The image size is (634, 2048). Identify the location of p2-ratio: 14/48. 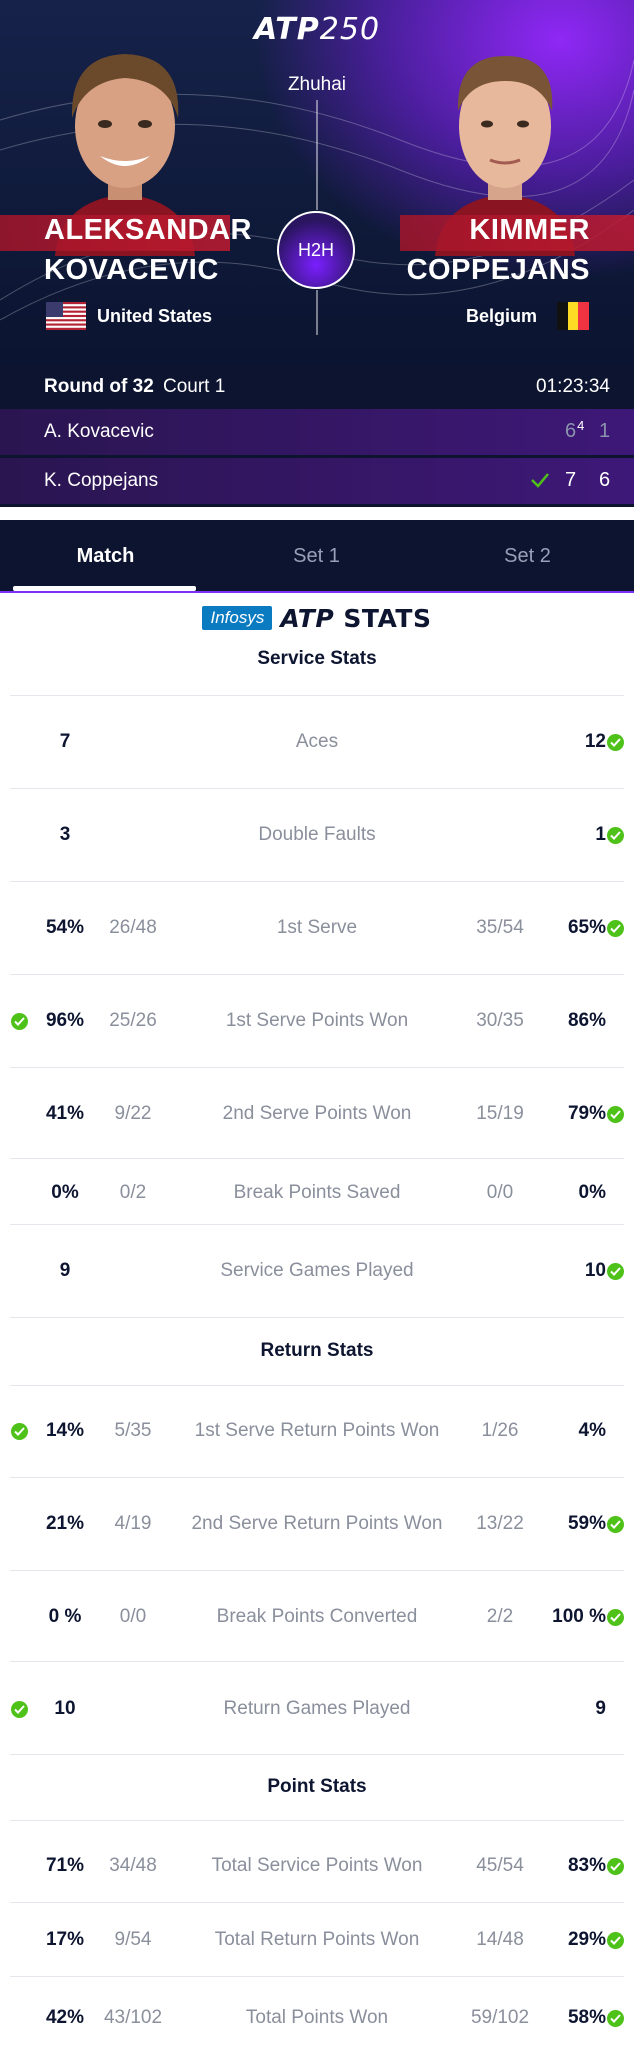
(500, 1939).